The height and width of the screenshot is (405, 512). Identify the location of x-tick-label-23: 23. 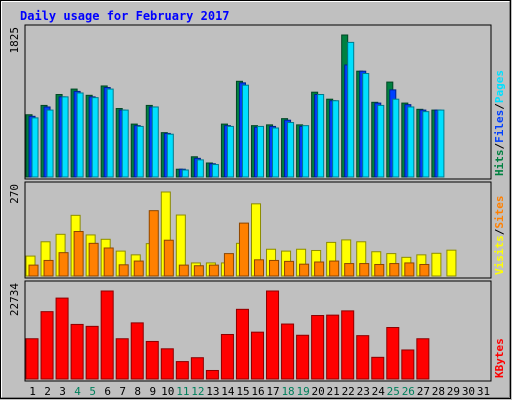
(363, 391).